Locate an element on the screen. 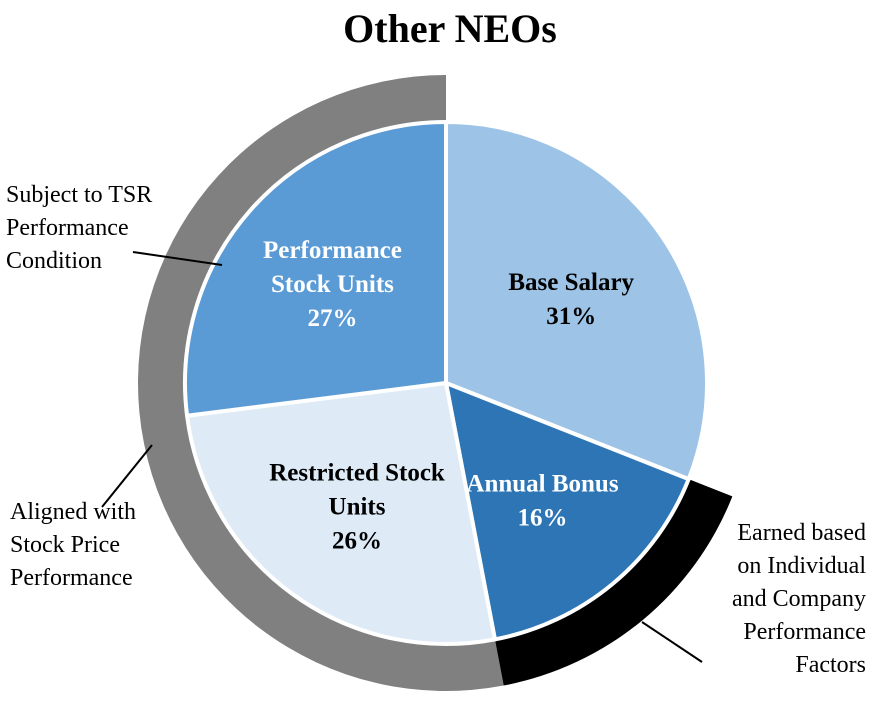 The width and height of the screenshot is (884, 701). ring-bonus is located at coordinates (613, 582).